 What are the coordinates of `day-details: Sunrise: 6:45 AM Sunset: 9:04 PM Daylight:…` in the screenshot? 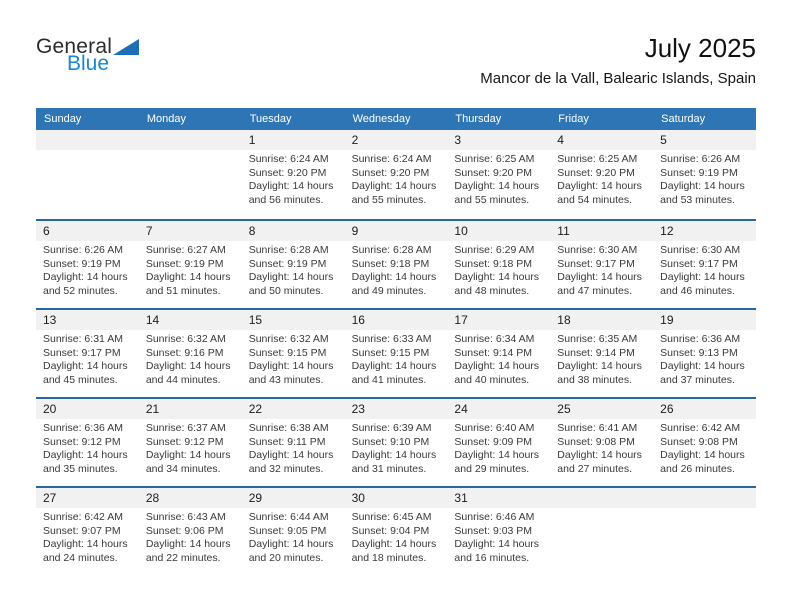 It's located at (396, 536).